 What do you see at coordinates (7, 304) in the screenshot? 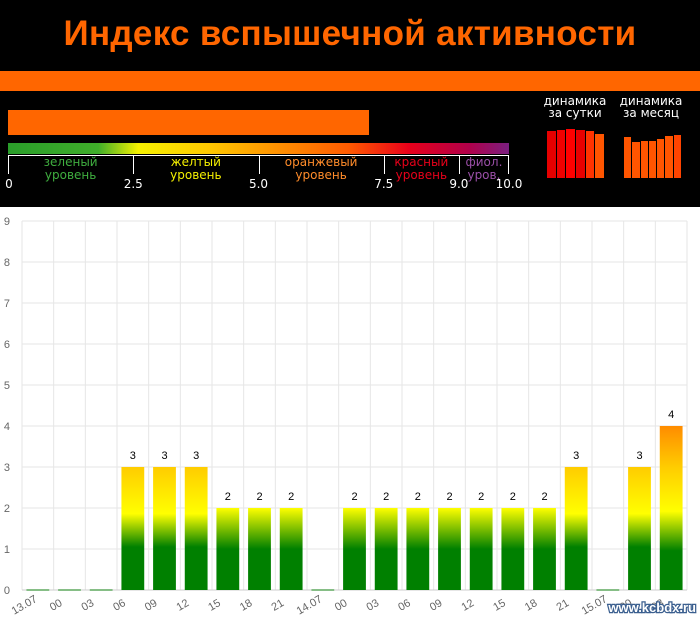
I see `y-tick-label: 7` at bounding box center [7, 304].